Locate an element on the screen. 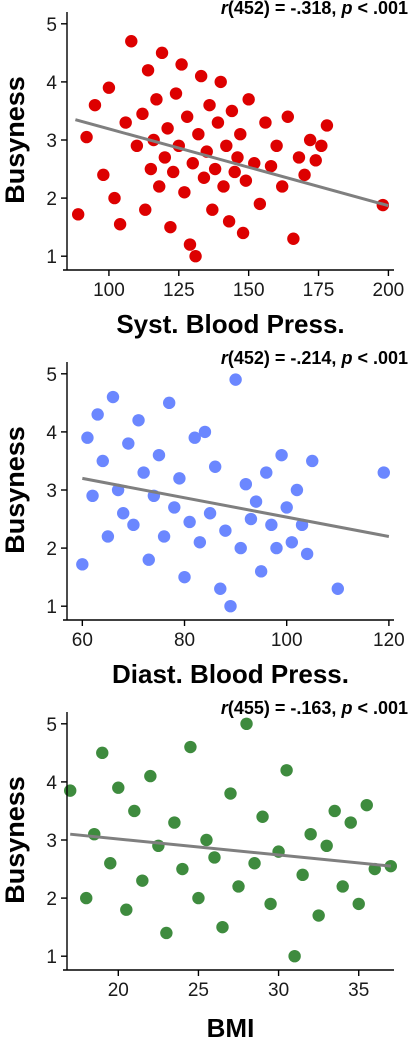  x-tick-label: 125 is located at coordinates (179, 290).